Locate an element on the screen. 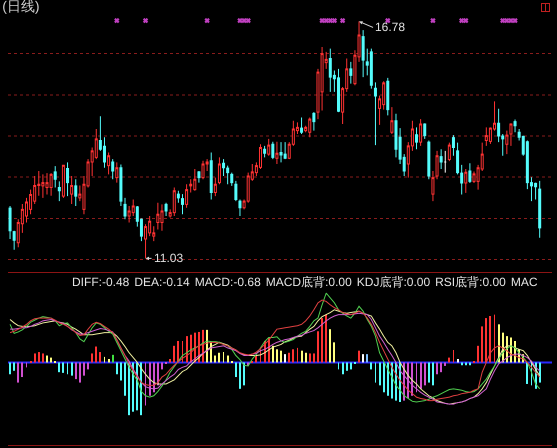  text: RSI底背:0.00 is located at coordinates (470, 282).